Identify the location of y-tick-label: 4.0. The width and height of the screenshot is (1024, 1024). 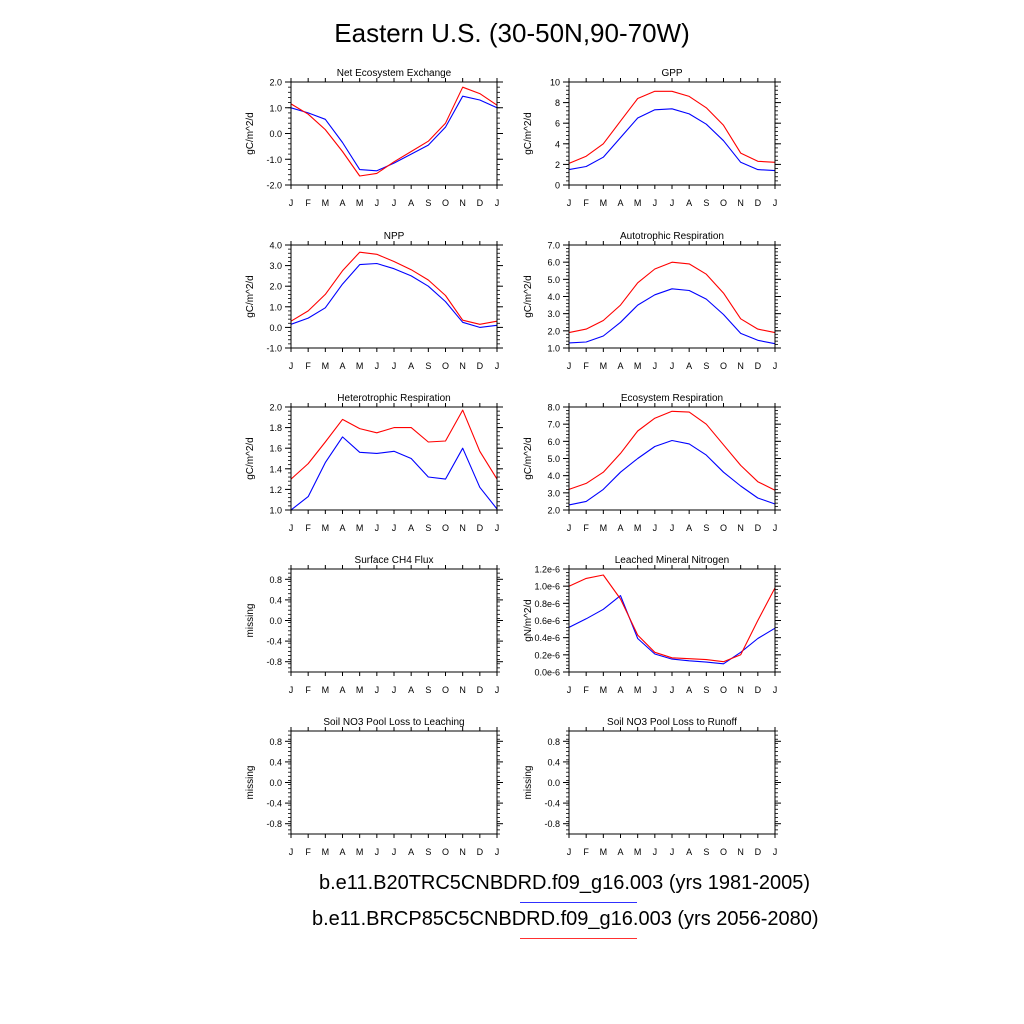
(553, 297).